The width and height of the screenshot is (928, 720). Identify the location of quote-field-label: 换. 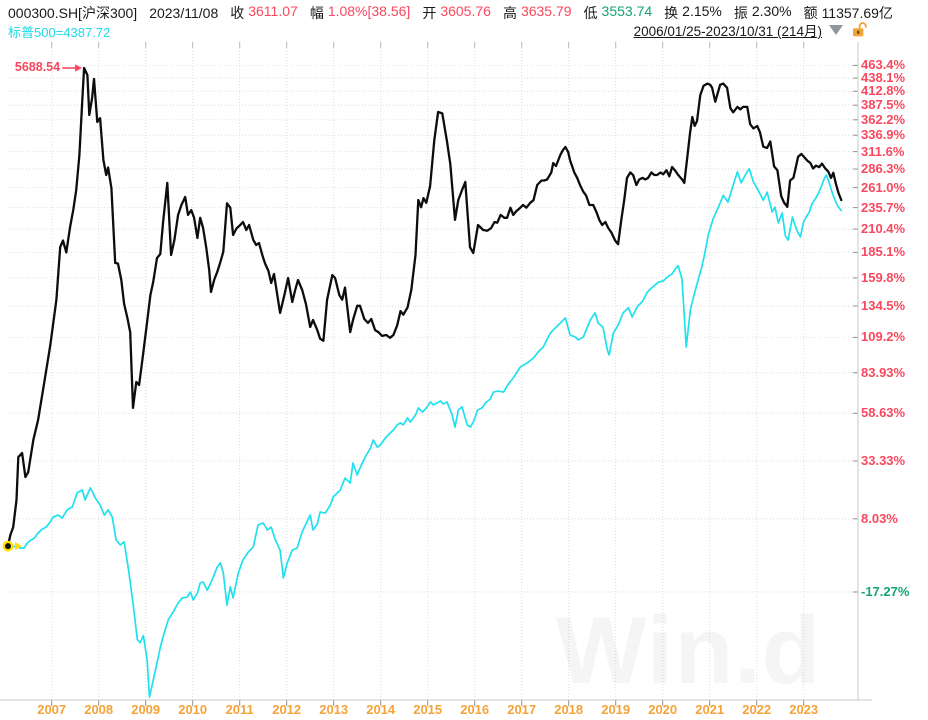
(671, 13).